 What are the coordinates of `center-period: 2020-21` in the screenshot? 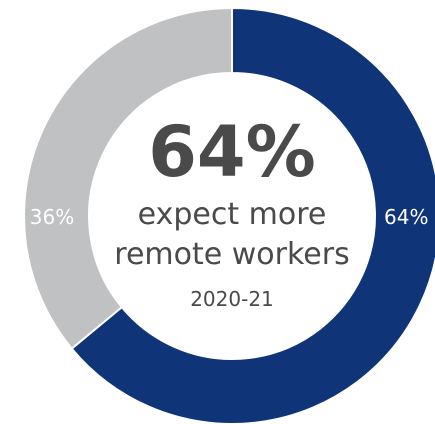 It's located at (232, 299).